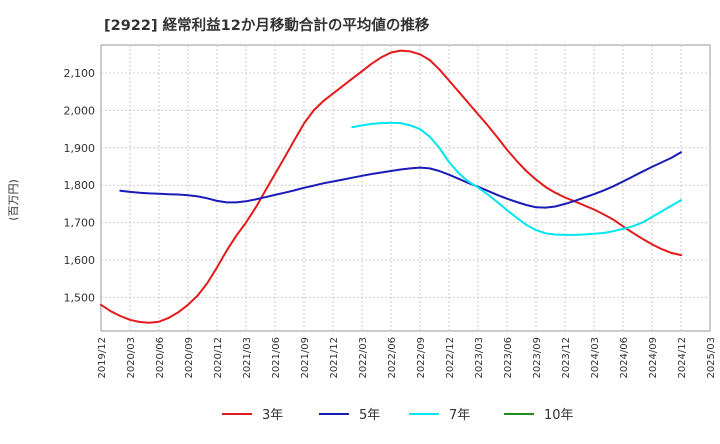 The image size is (720, 444). What do you see at coordinates (559, 415) in the screenshot?
I see `legend-label-3: 10年` at bounding box center [559, 415].